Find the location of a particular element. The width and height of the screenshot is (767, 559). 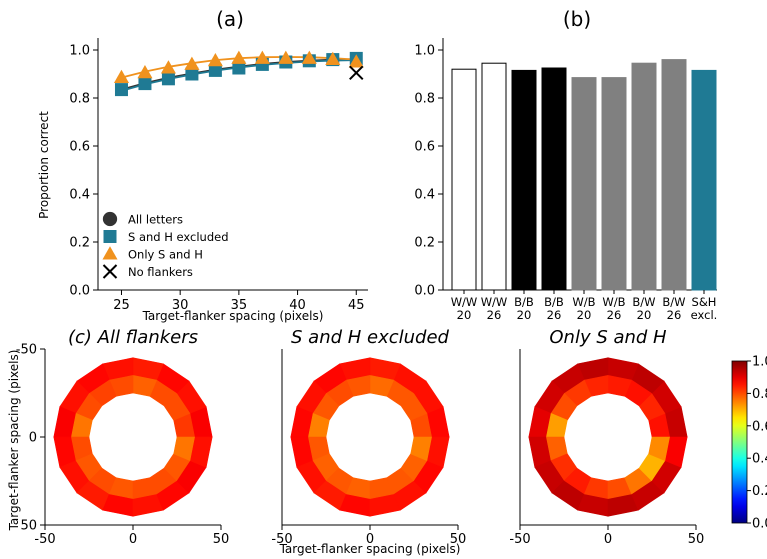

panel-a-x-tick-label: 45 is located at coordinates (356, 305).